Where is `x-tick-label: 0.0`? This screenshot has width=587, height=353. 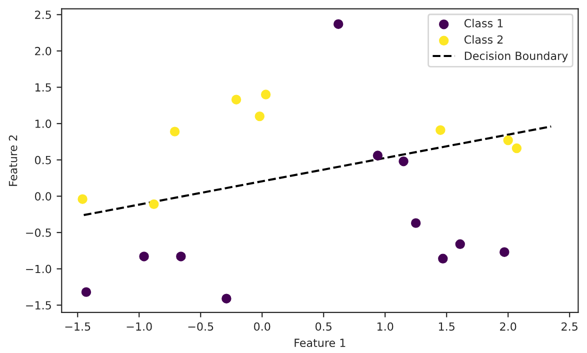 x-tick-label: 0.0 is located at coordinates (262, 326).